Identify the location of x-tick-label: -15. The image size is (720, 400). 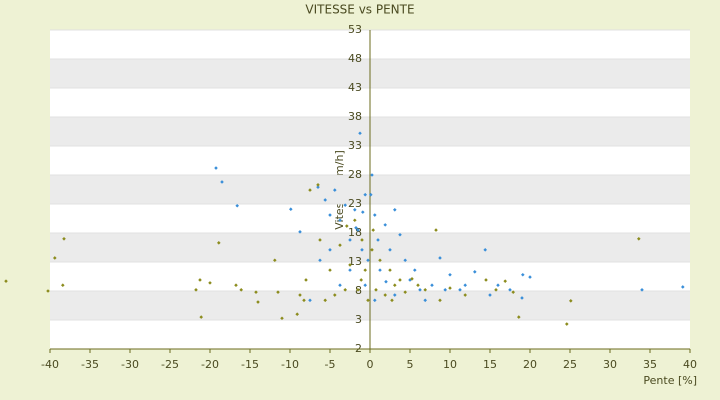
(250, 364).